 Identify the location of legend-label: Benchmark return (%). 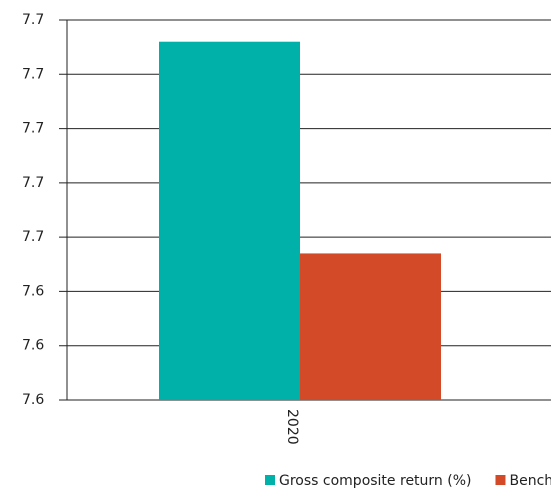
(530, 481).